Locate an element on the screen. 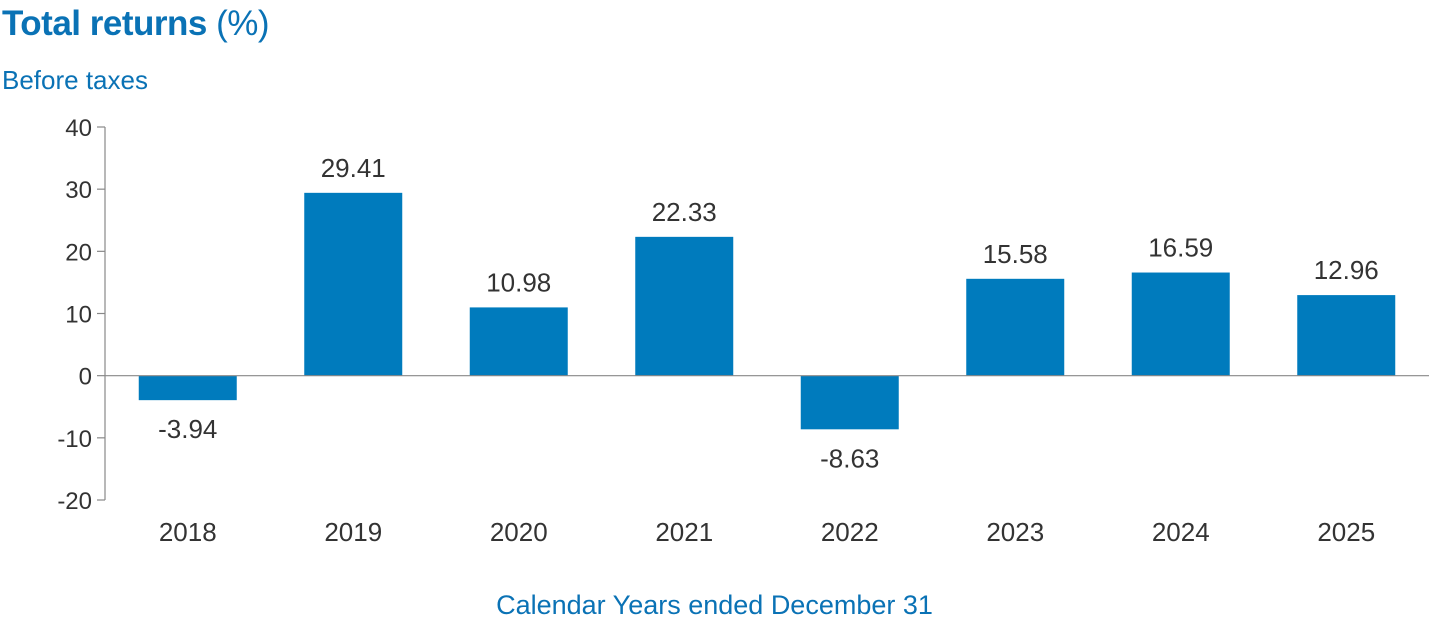 This screenshot has height=628, width=1429. y-tick-label: 20 is located at coordinates (78, 252).